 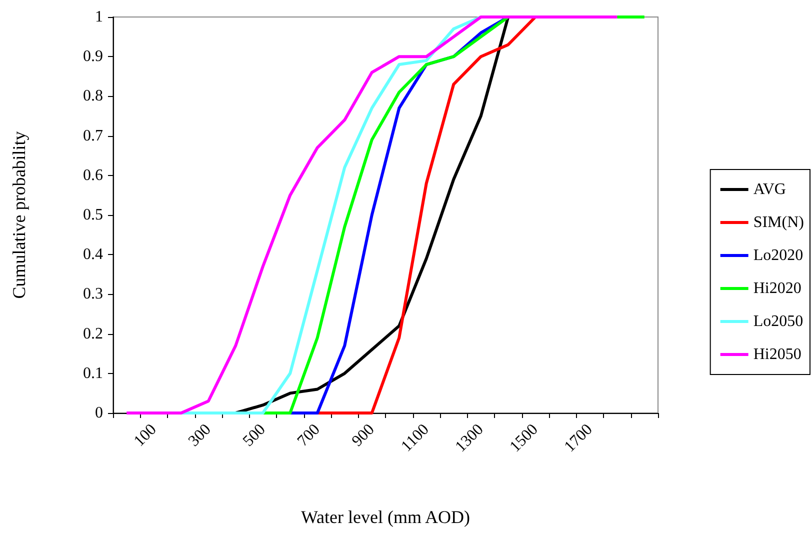 What do you see at coordinates (93, 57) in the screenshot?
I see `y-tick-label: 0.9` at bounding box center [93, 57].